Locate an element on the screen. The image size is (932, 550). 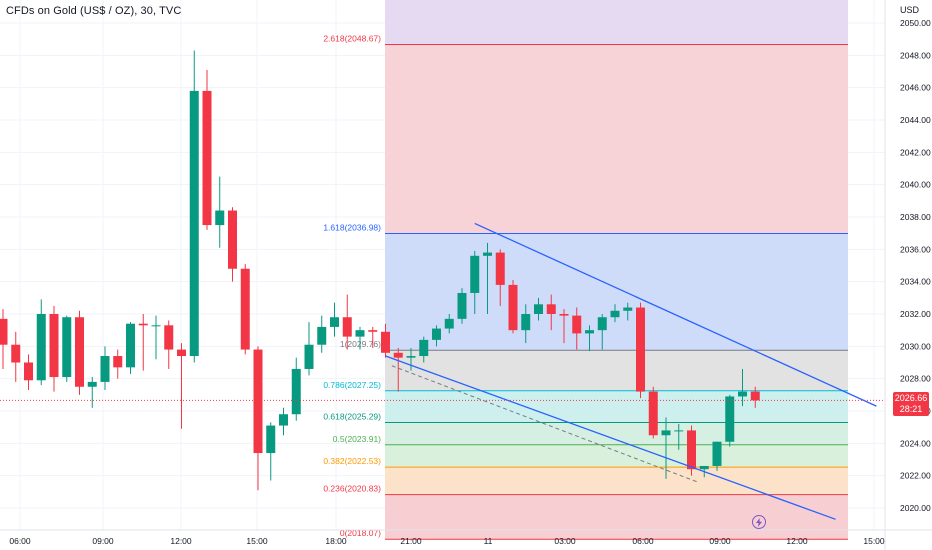
fib-level-label: 1.618(2036.98) is located at coordinates (352, 227).